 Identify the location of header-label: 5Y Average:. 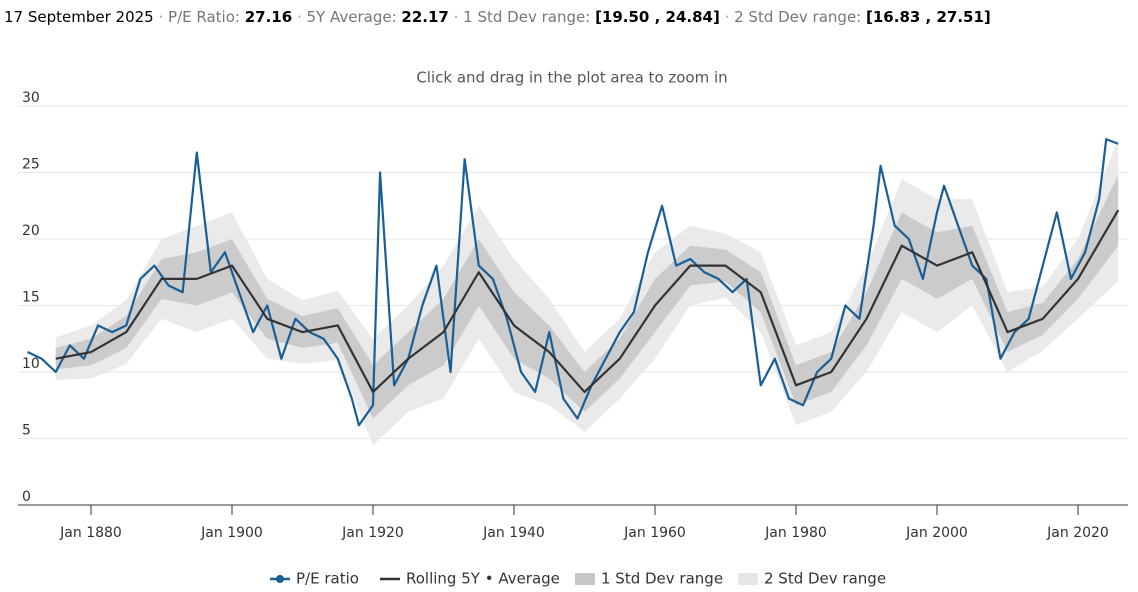
(351, 17).